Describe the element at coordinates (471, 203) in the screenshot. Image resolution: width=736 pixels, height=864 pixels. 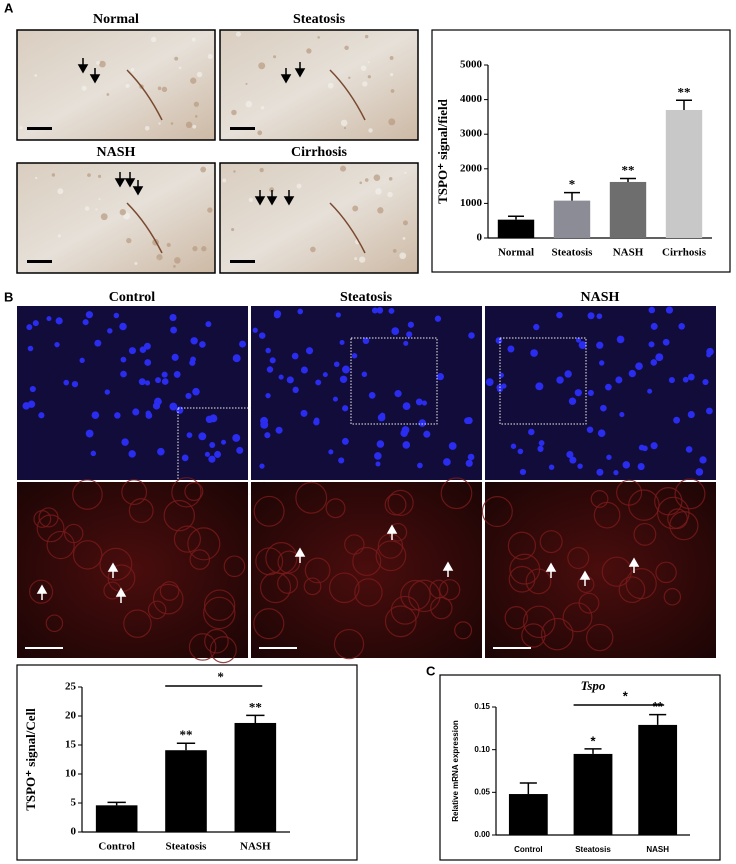
I see `y-tick-label: 1000` at that location.